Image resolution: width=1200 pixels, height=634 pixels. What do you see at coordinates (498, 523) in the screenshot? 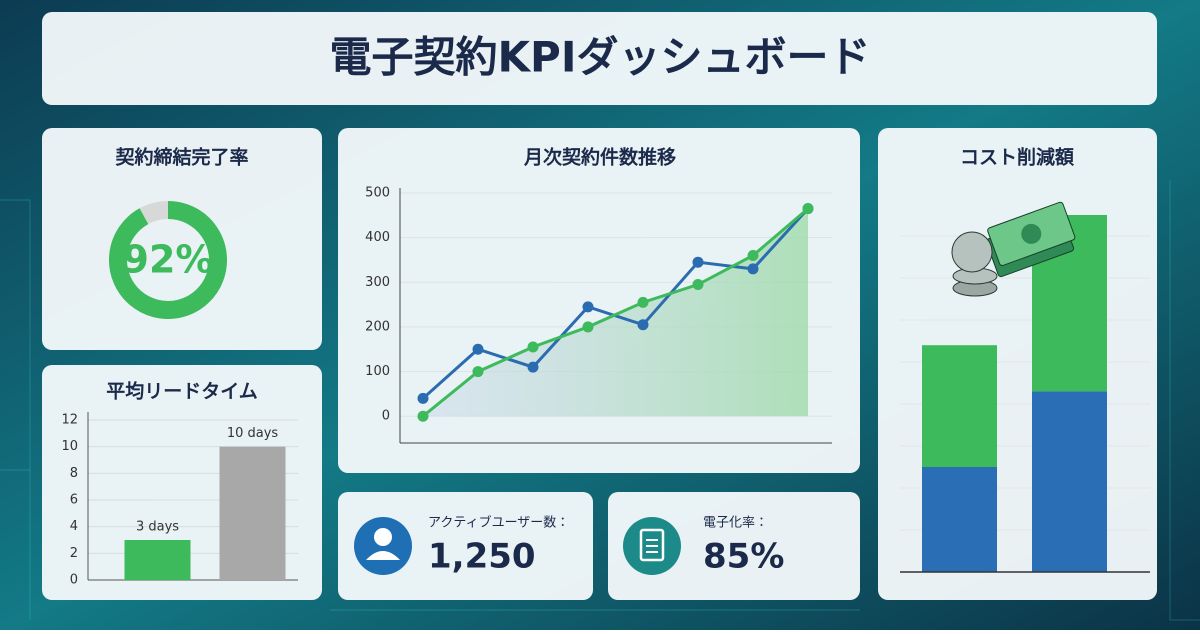
I see `kpi-label: アクティブユーザー数：` at bounding box center [498, 523].